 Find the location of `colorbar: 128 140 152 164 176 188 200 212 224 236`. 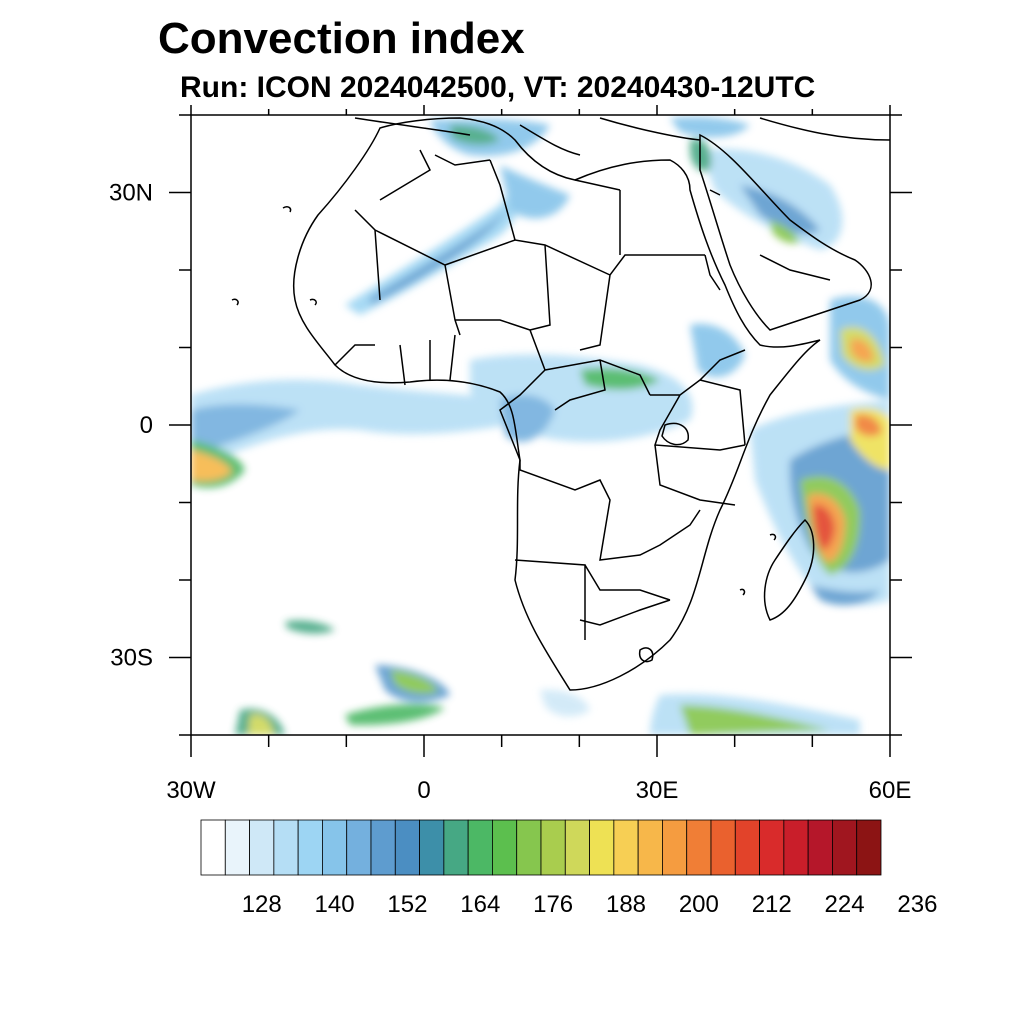

colorbar: 128 140 152 164 176 188 200 212 224 236 is located at coordinates (568, 868).